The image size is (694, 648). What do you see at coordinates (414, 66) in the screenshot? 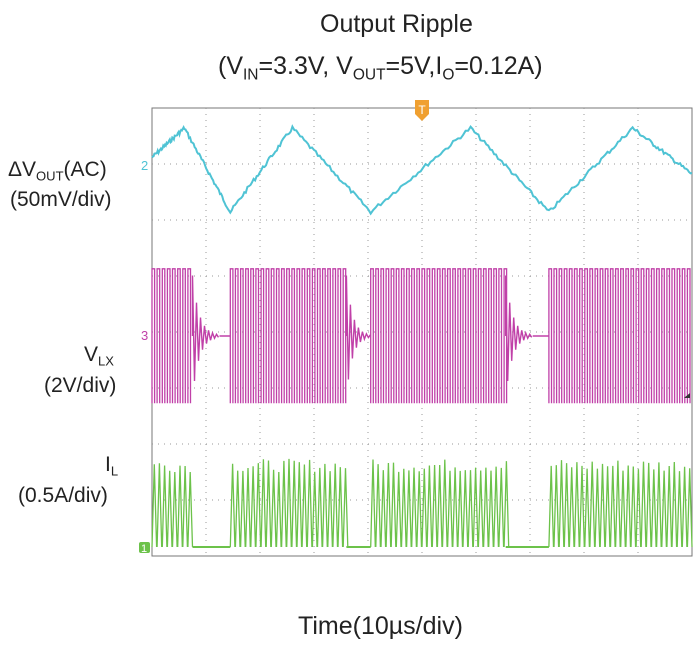
I see `subtitle-part: =5V,I` at bounding box center [414, 66].